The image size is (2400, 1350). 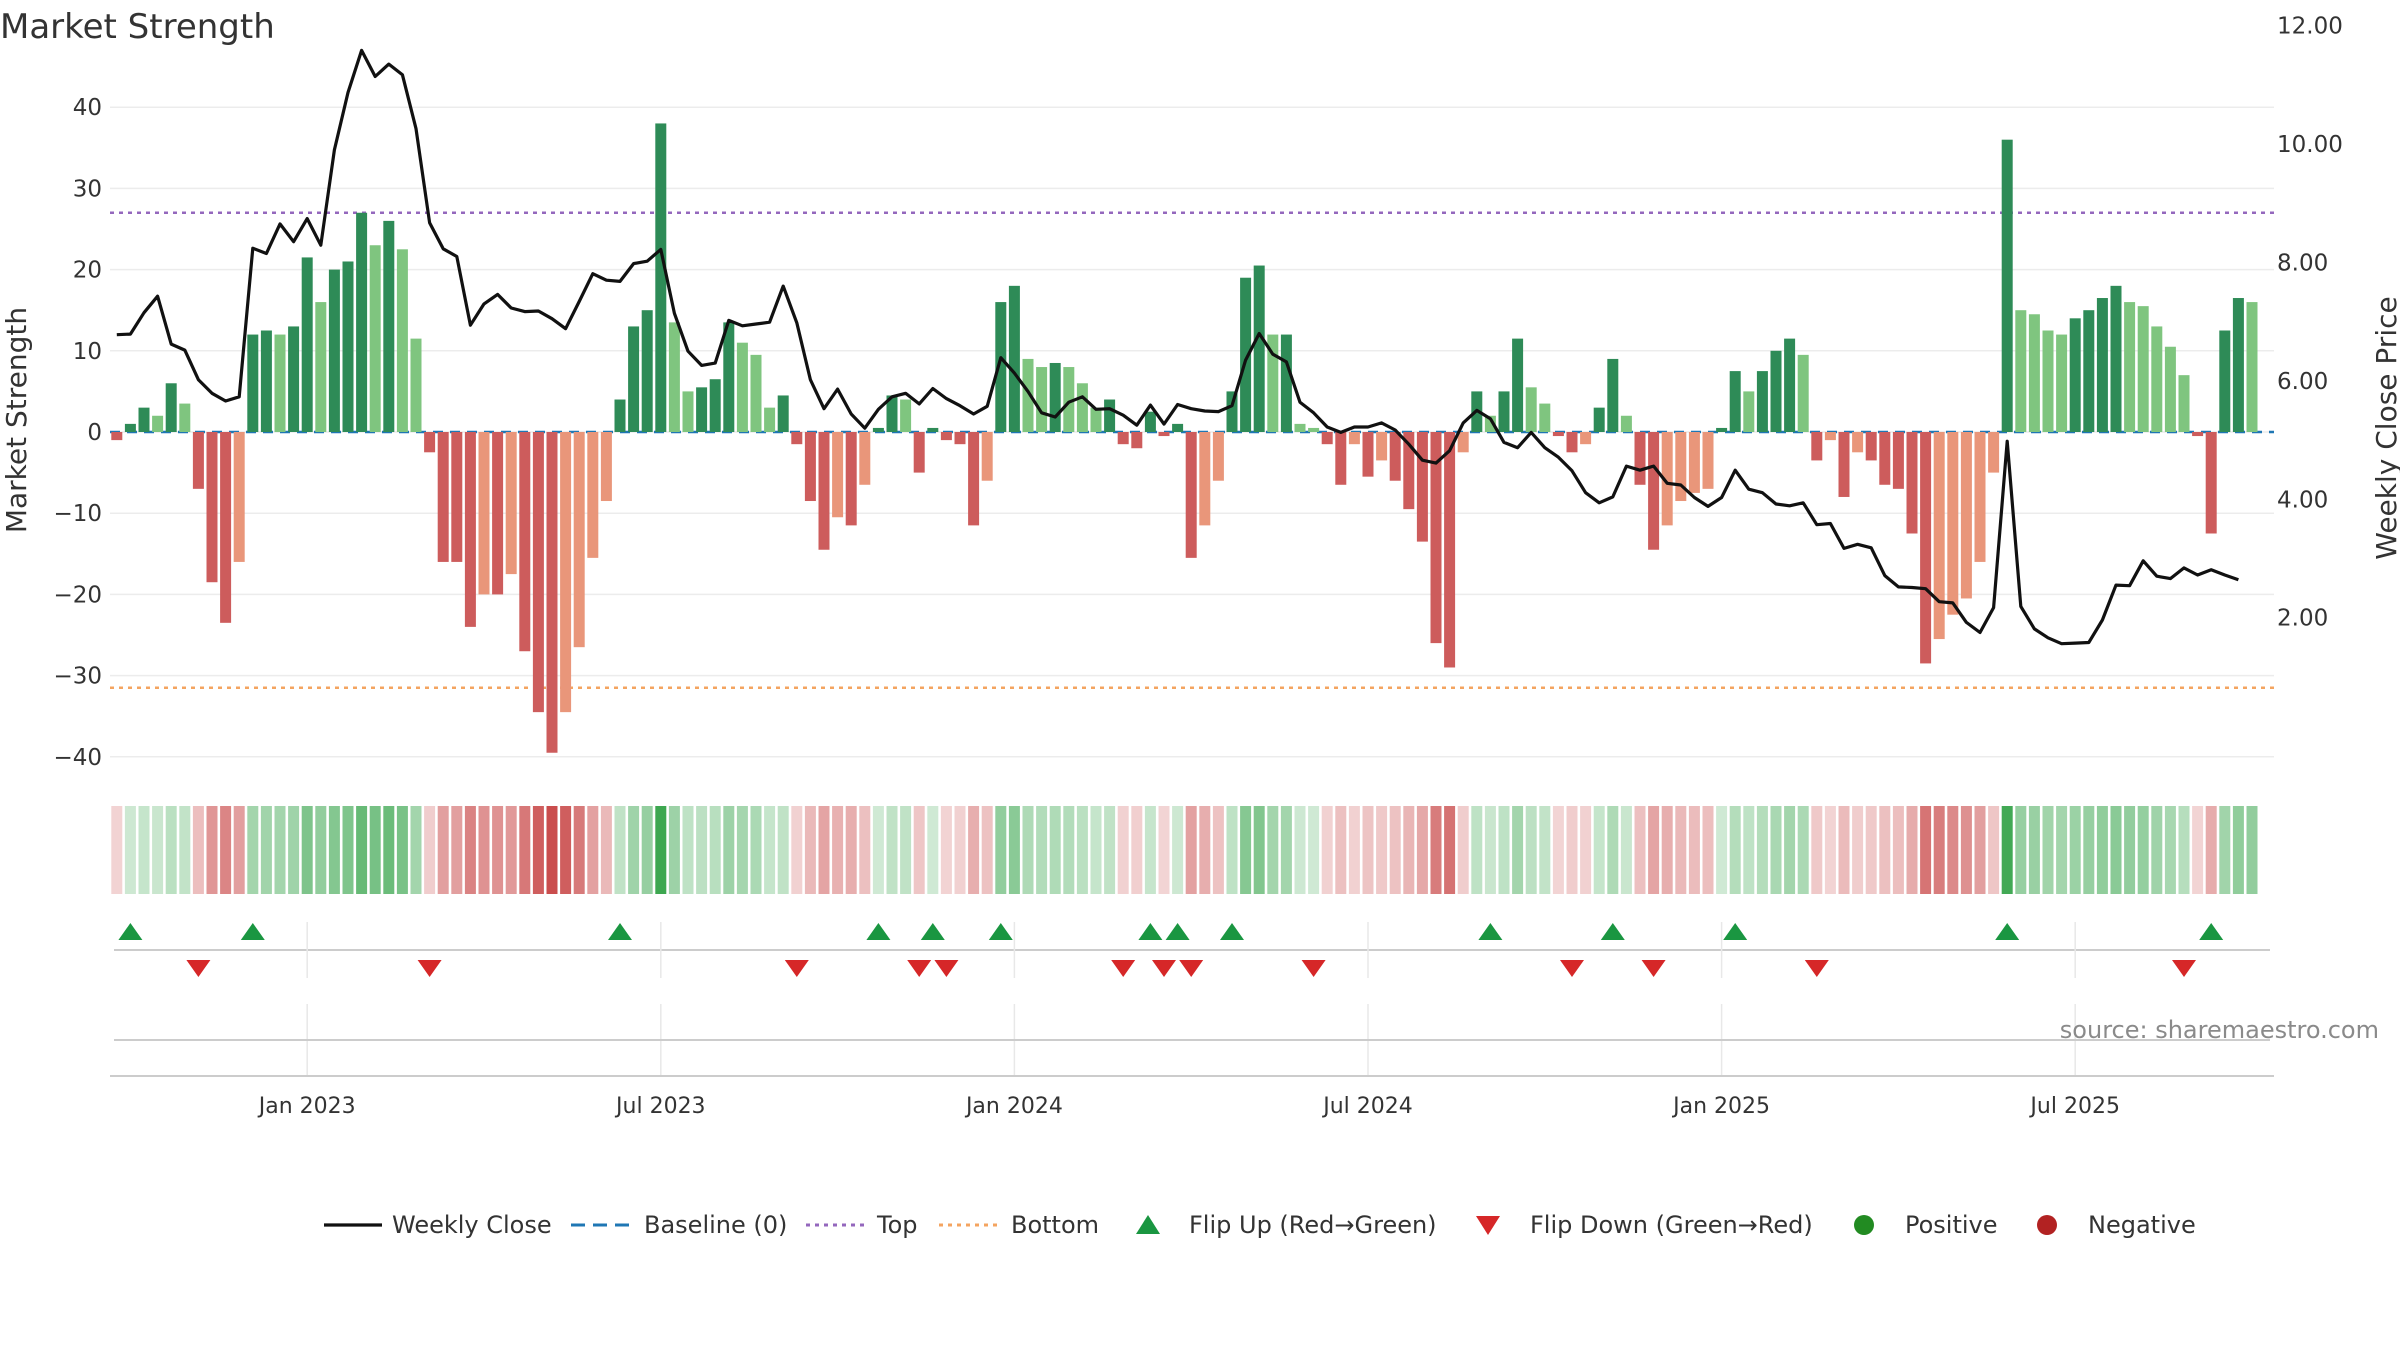 What do you see at coordinates (2302, 619) in the screenshot?
I see `right-tick-label: 2.00` at bounding box center [2302, 619].